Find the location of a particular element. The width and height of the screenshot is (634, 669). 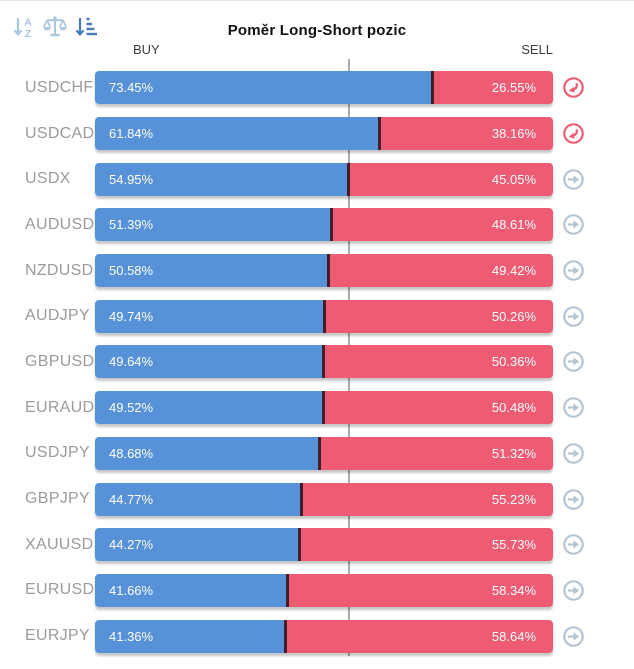

sell-segment: 38.16% is located at coordinates (465, 134).